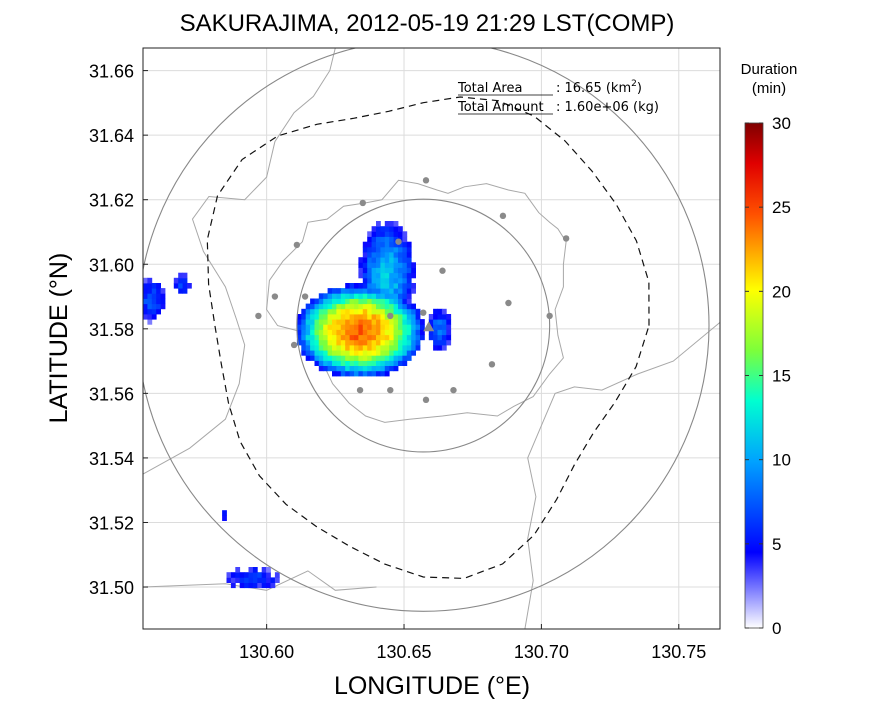 This screenshot has width=875, height=723. Describe the element at coordinates (111, 459) in the screenshot. I see `y-tick-label: 31.54` at that location.